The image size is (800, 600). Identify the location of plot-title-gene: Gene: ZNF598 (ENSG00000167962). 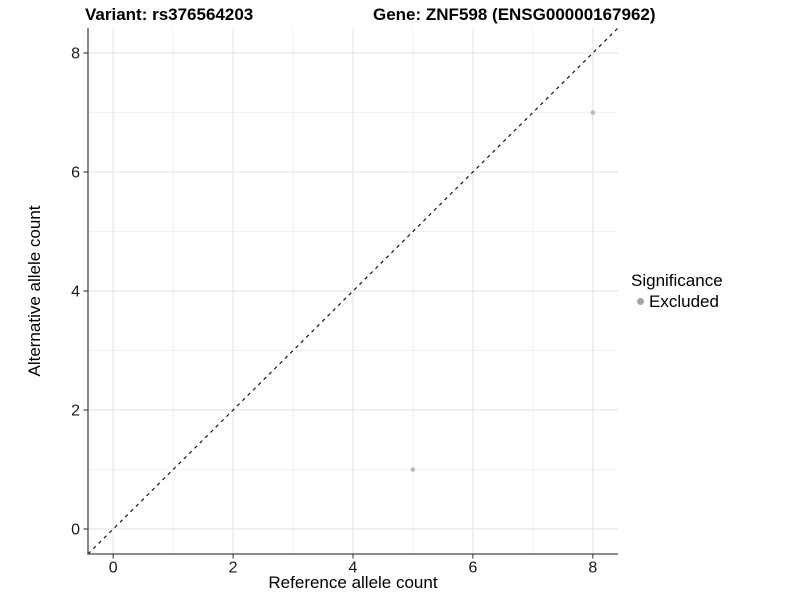
(514, 14).